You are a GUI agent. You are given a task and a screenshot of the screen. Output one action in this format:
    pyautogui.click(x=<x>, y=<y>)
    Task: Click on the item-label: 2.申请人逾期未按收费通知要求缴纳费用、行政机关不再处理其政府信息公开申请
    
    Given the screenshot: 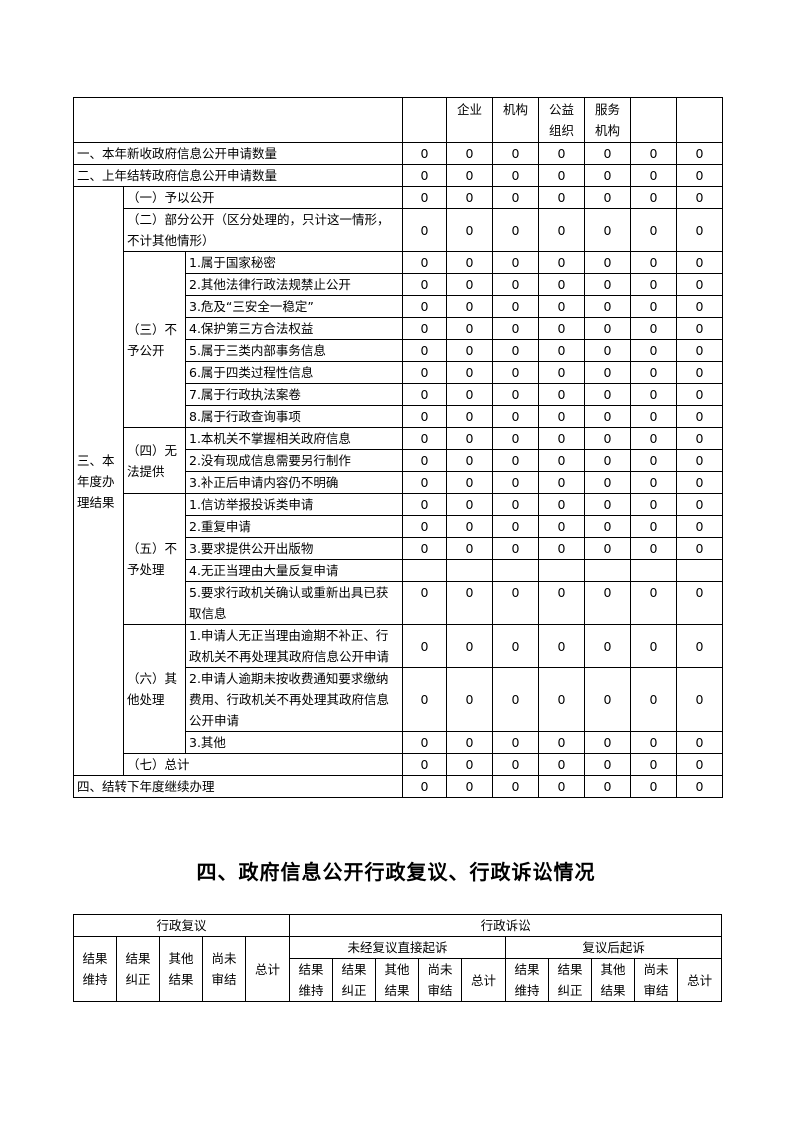 What is the action you would take?
    pyautogui.click(x=294, y=699)
    